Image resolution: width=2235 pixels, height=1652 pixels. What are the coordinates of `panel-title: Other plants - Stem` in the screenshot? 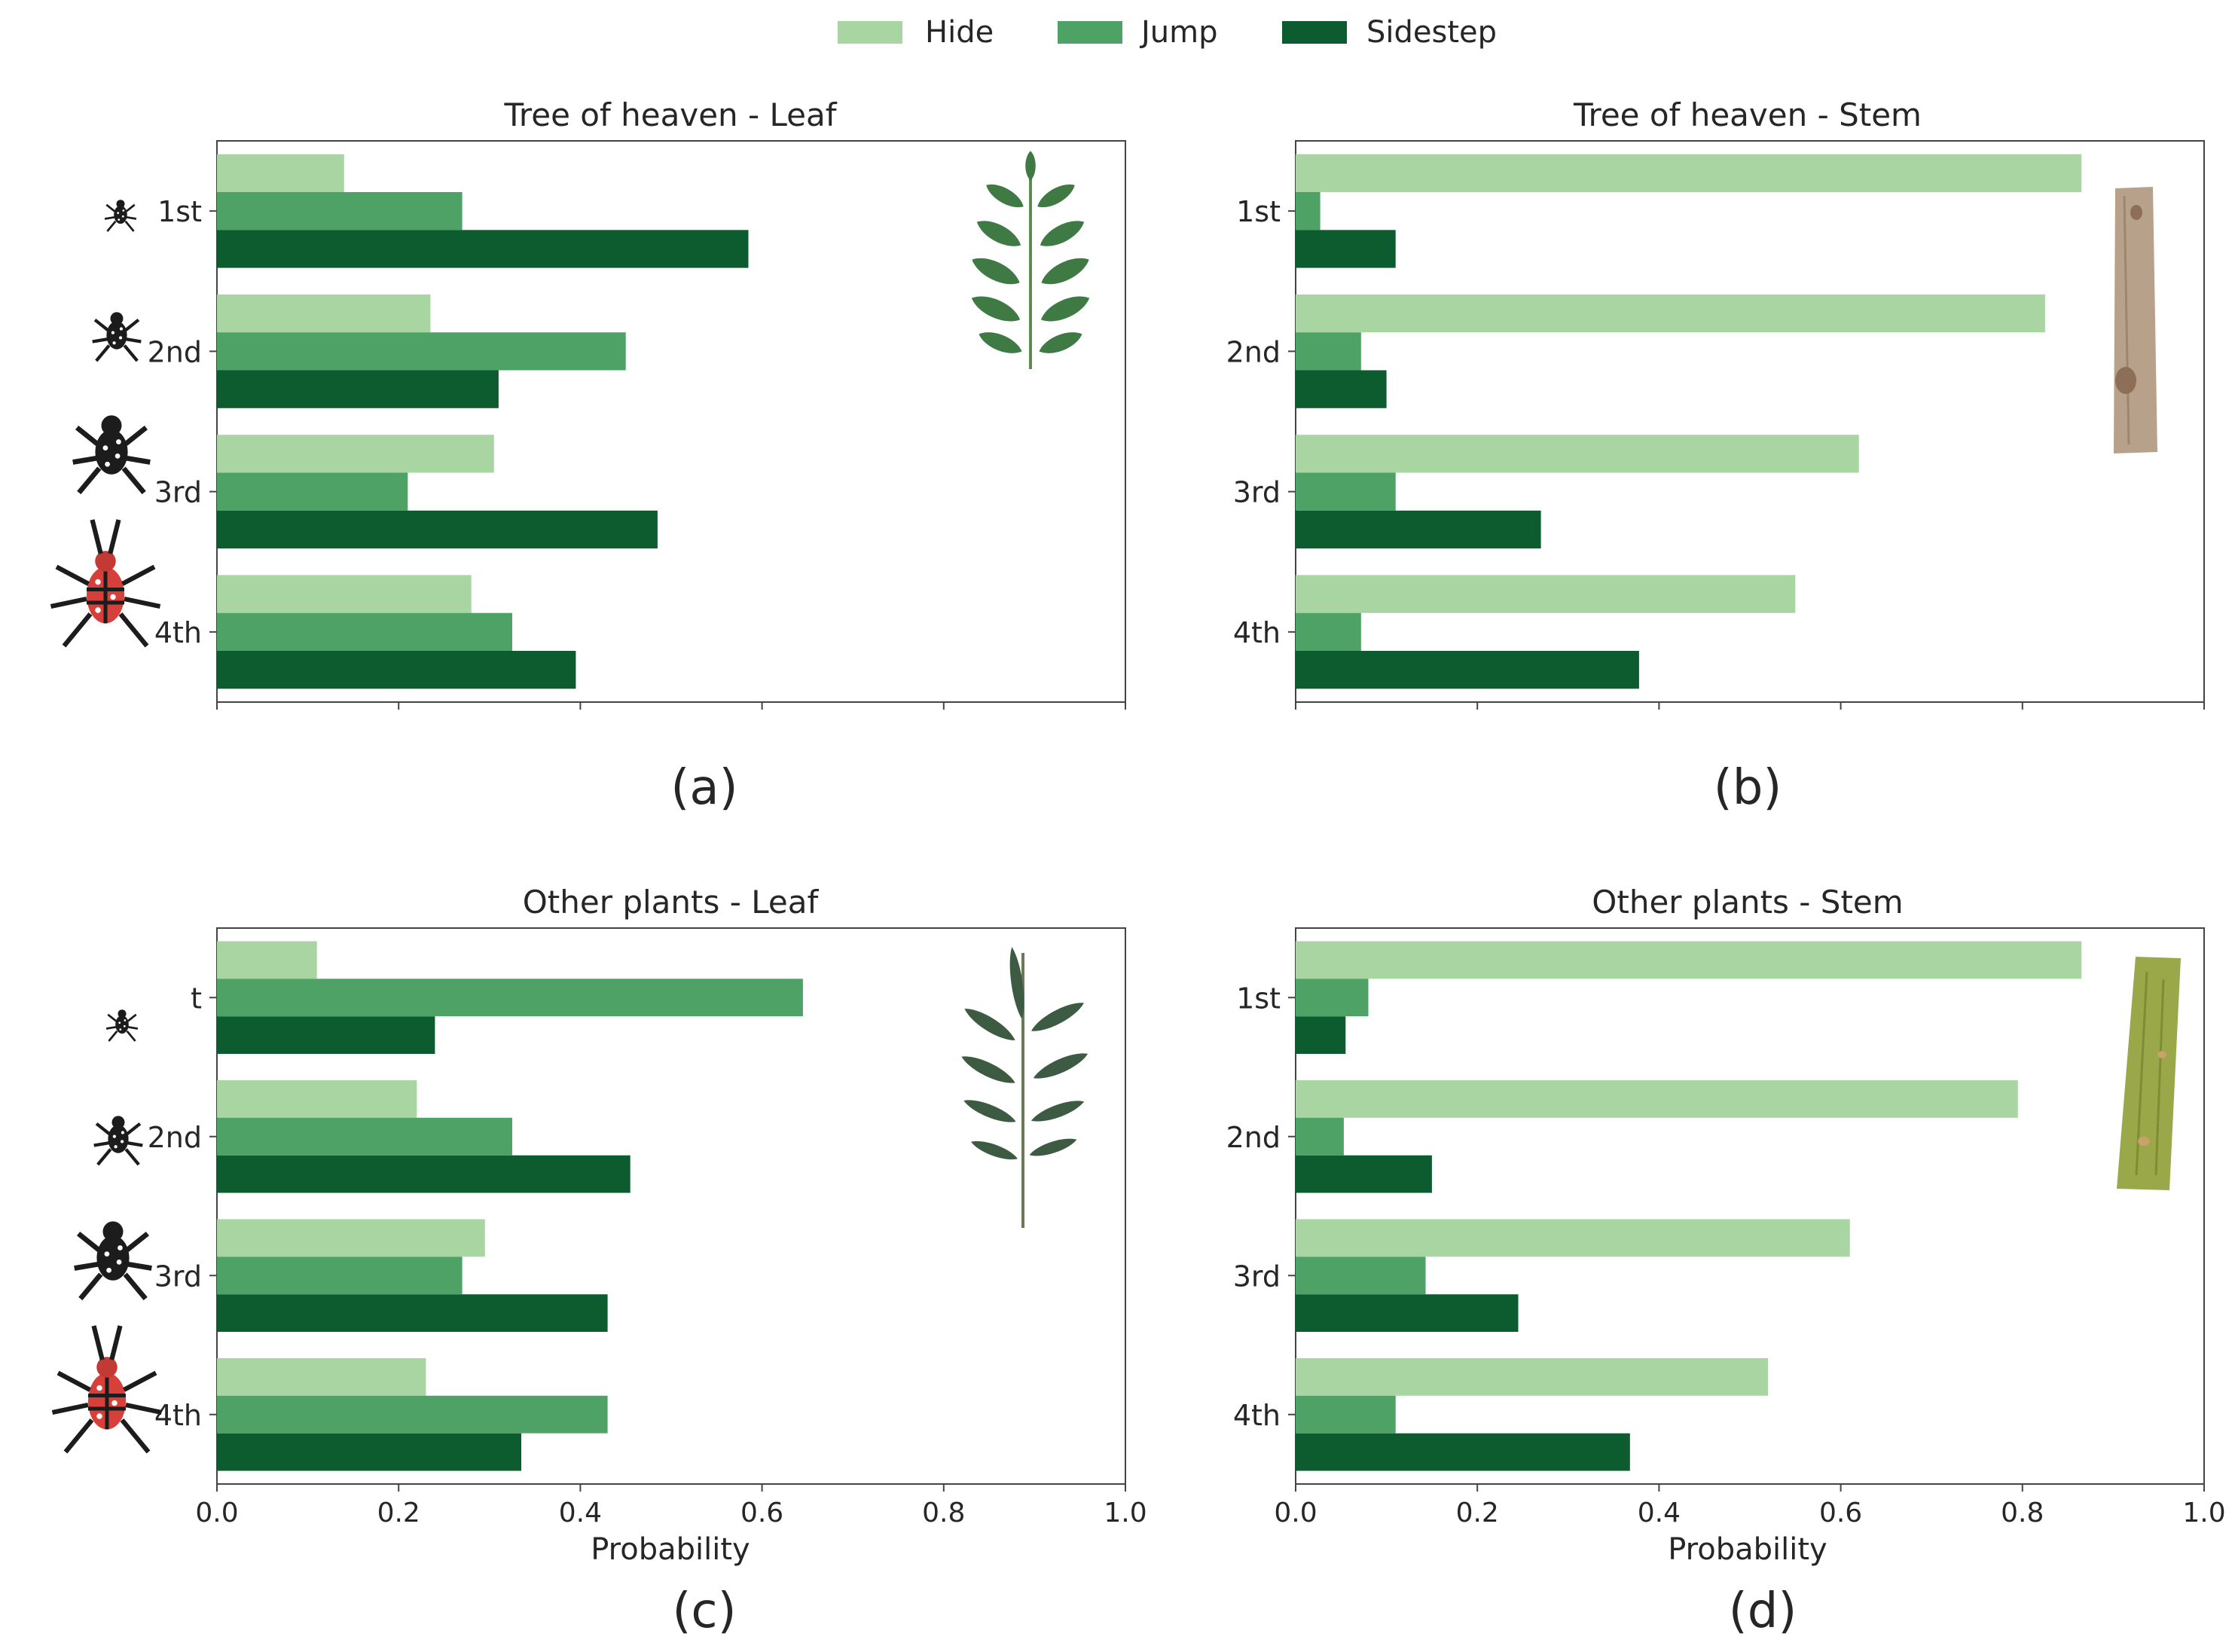 It's located at (1747, 902).